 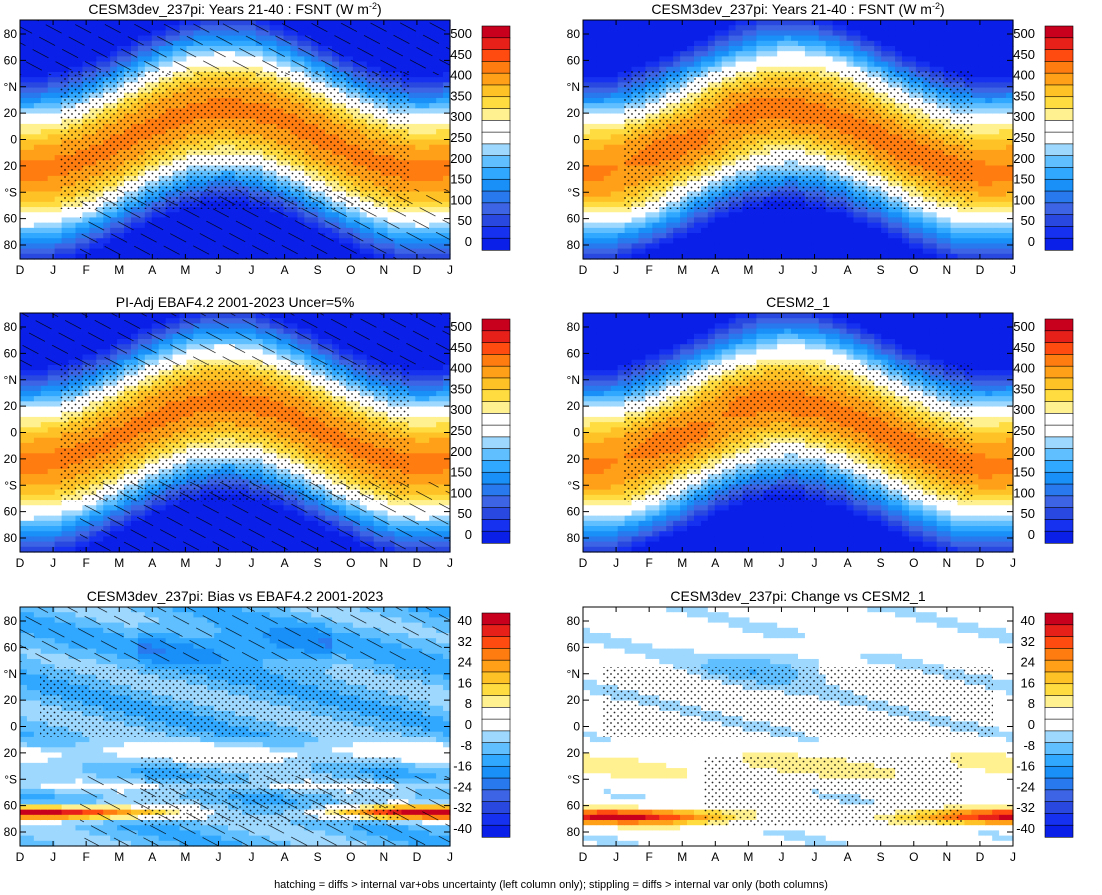 I want to click on y-tick-label: °S, so click(x=10, y=192).